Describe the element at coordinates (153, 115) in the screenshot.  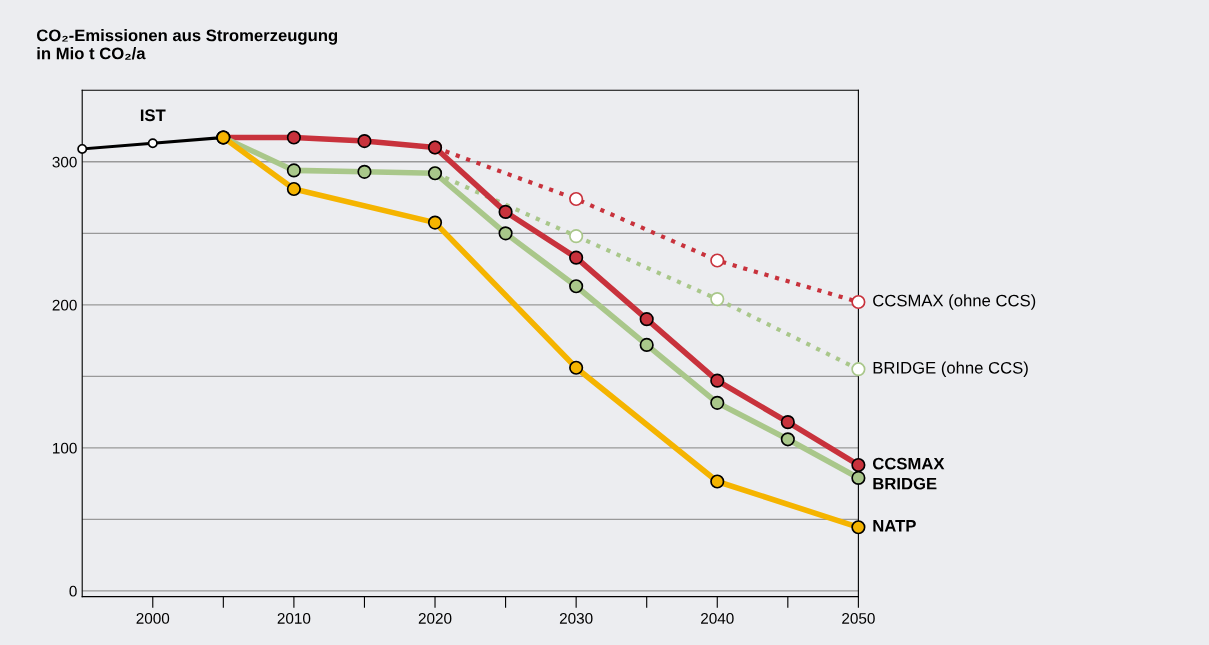
I see `series-label: IST` at that location.